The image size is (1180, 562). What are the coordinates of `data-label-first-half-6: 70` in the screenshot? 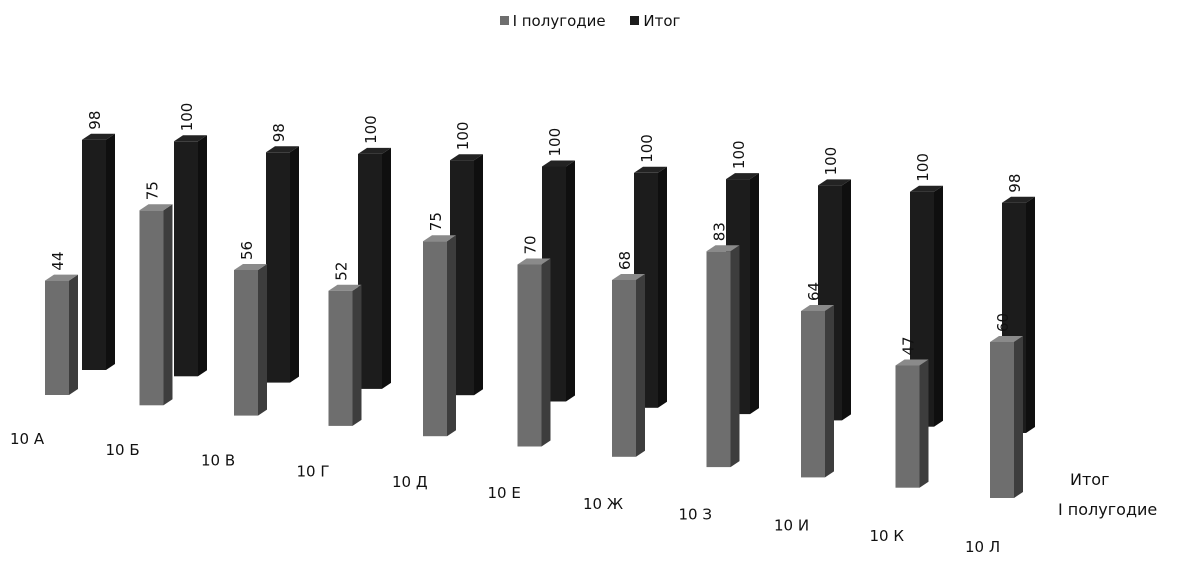 It's located at (531, 244).